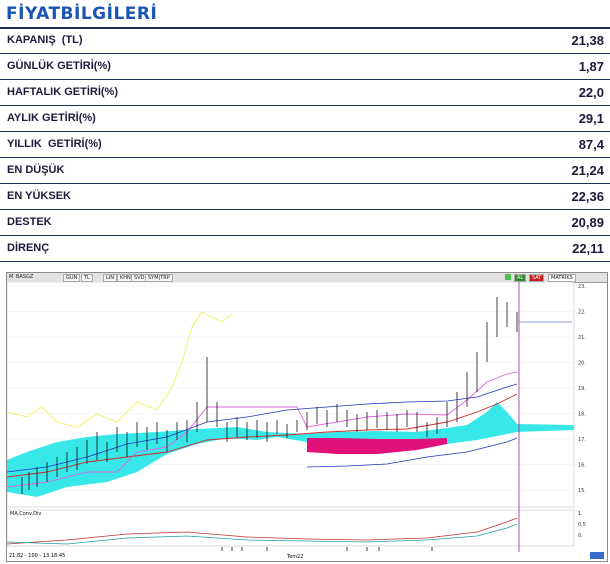 This screenshot has height=564, width=610. I want to click on info-row: YILLIK GETİRİ(%) 87,4, so click(305, 145).